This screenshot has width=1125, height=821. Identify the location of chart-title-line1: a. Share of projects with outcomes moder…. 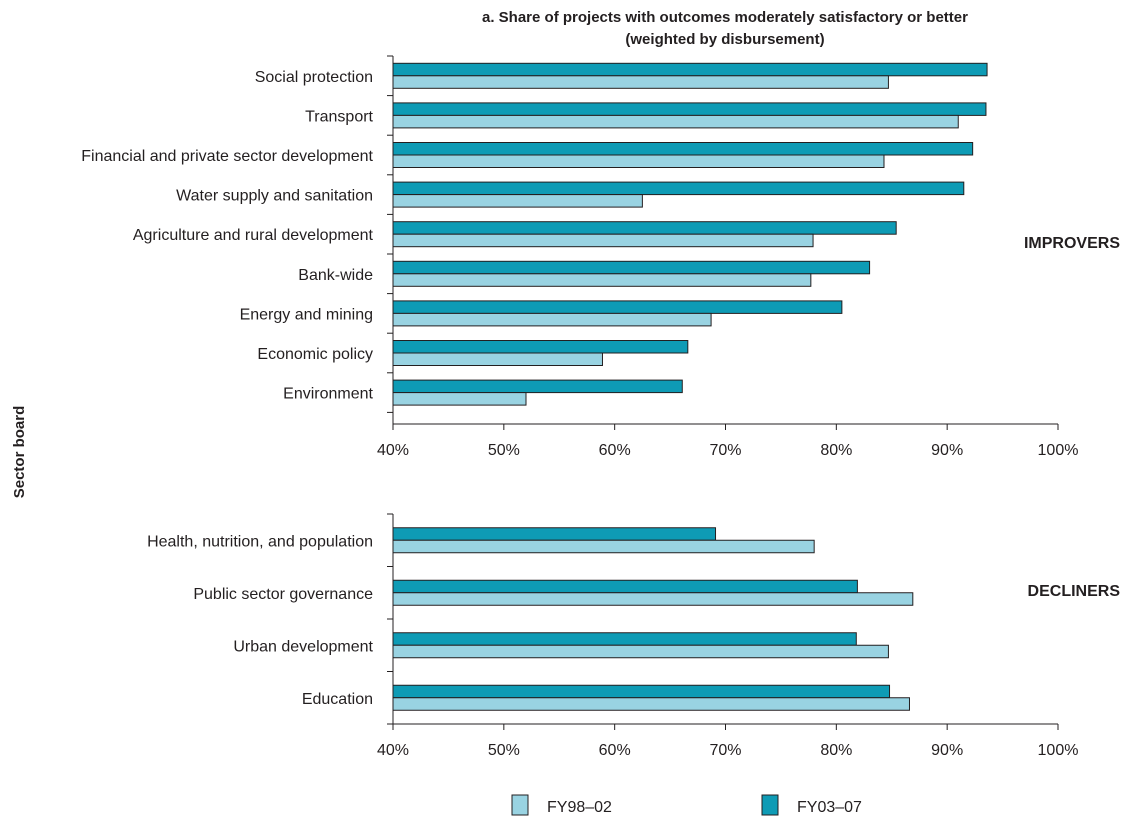
(725, 17).